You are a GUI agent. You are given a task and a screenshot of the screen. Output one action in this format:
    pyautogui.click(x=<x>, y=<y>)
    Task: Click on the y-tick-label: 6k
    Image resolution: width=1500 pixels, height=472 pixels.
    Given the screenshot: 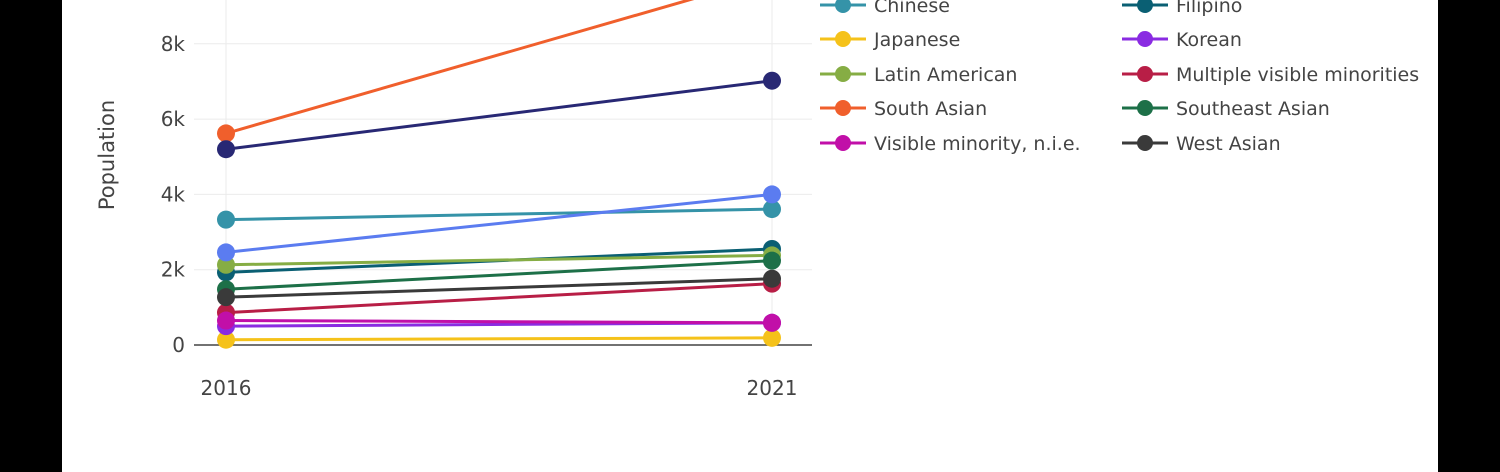 What is the action you would take?
    pyautogui.click(x=173, y=119)
    